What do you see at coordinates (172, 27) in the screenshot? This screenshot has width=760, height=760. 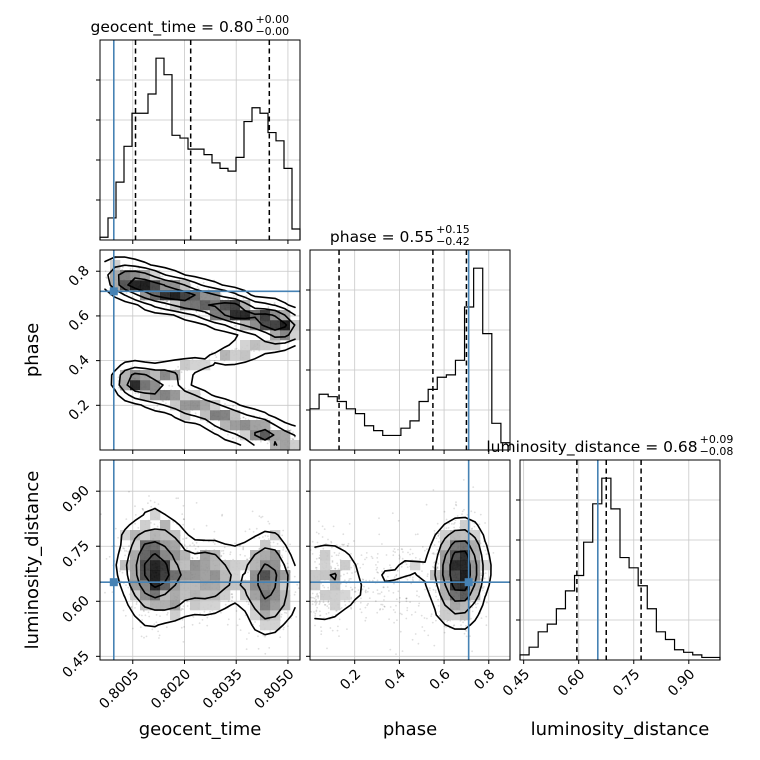 I see `title-main-geocent_time: geocent_time = 0.80` at bounding box center [172, 27].